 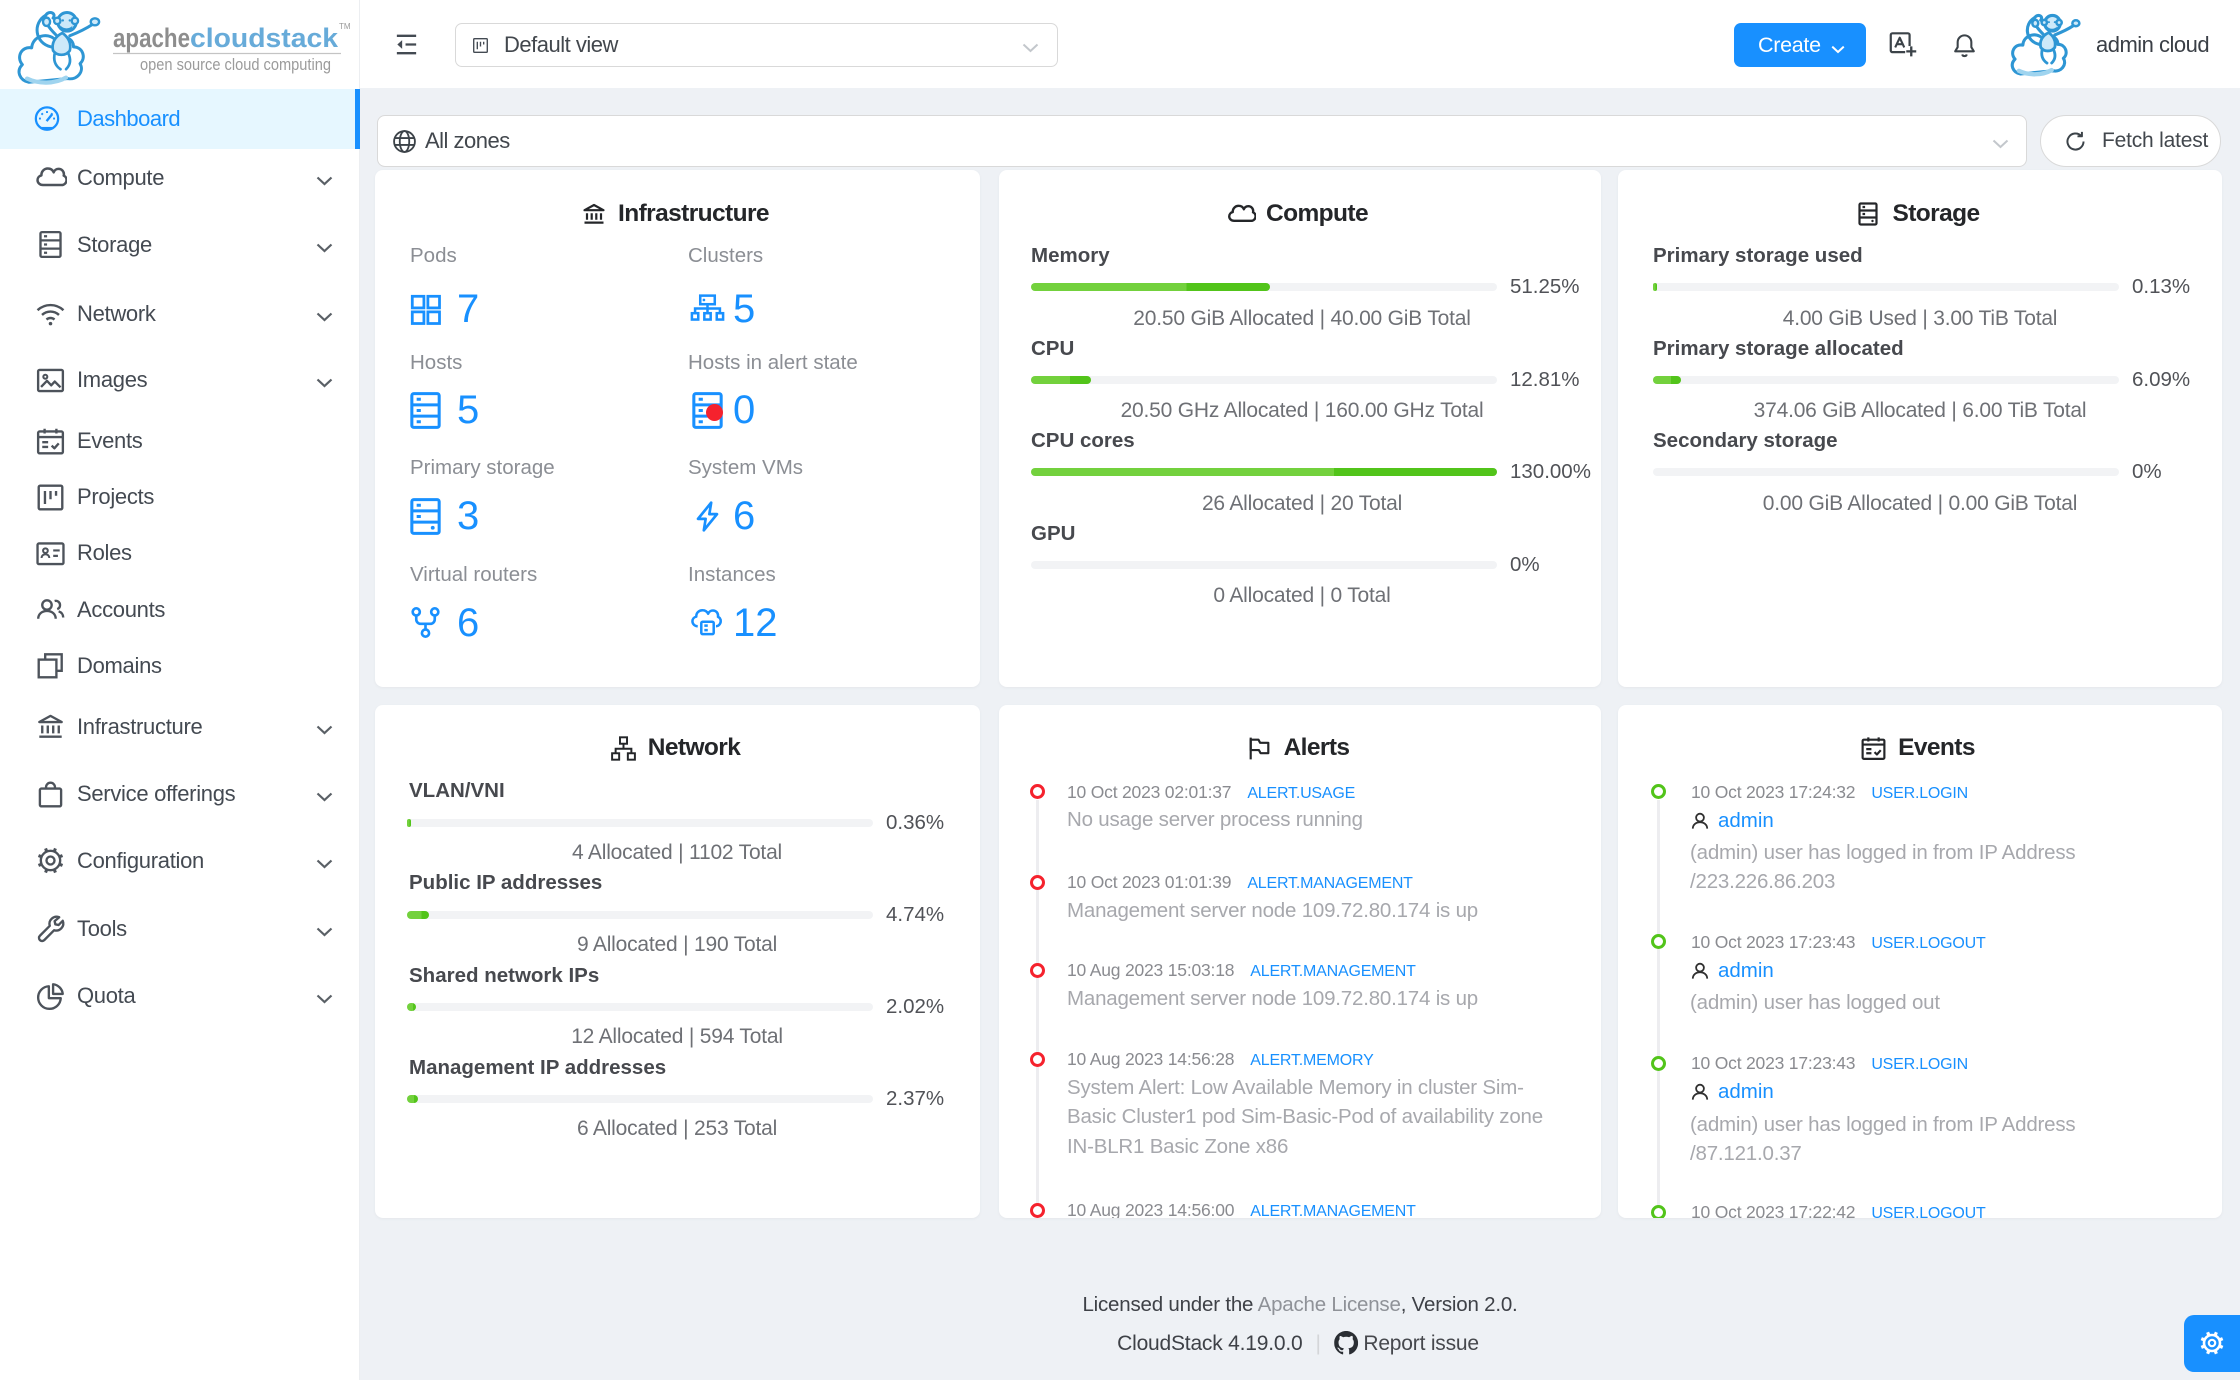 What do you see at coordinates (151, 38) in the screenshot?
I see `svg-text: apache` at bounding box center [151, 38].